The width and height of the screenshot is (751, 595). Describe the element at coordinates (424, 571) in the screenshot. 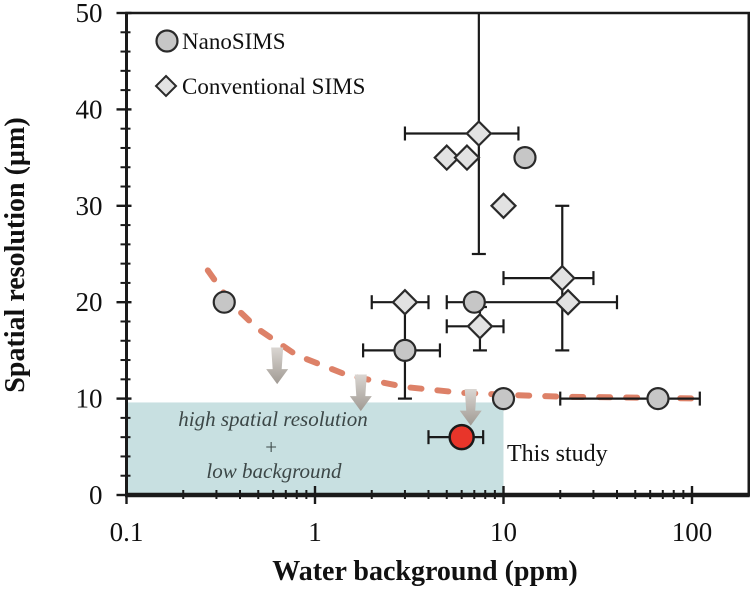

I see `x-axis-title: Water background (ppm)` at that location.